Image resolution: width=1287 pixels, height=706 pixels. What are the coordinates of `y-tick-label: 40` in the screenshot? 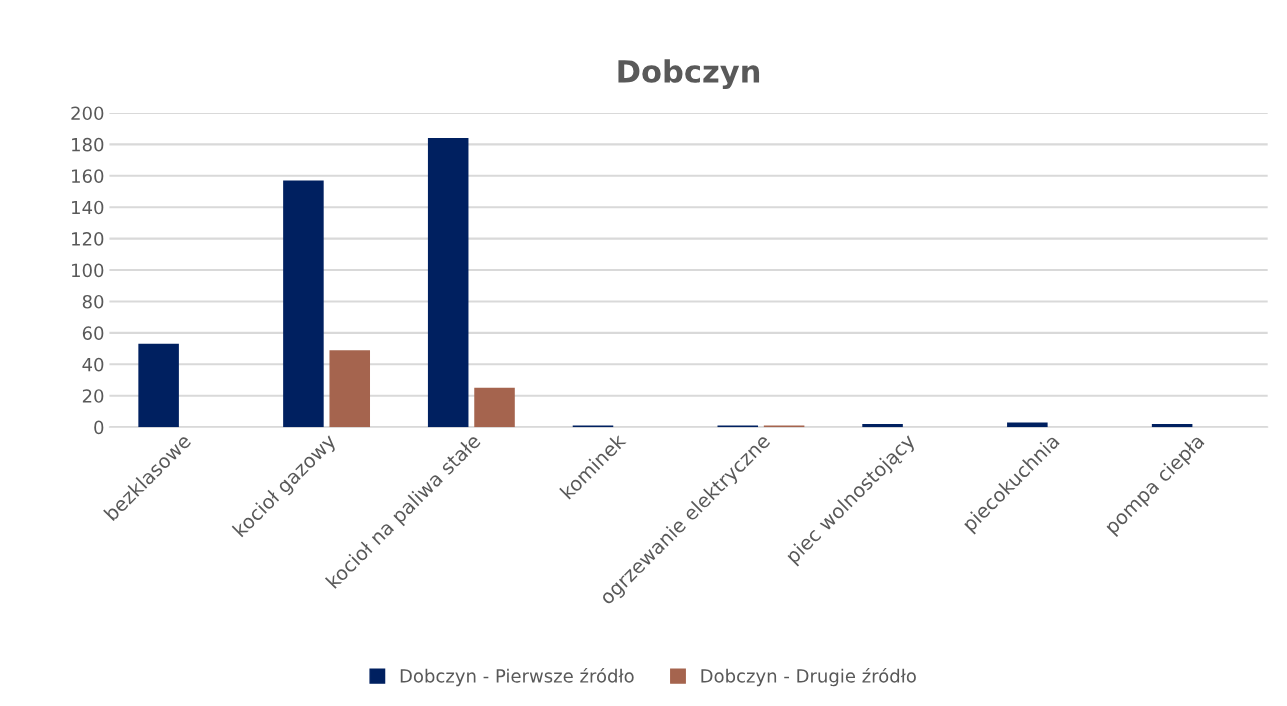 It's located at (93, 364).